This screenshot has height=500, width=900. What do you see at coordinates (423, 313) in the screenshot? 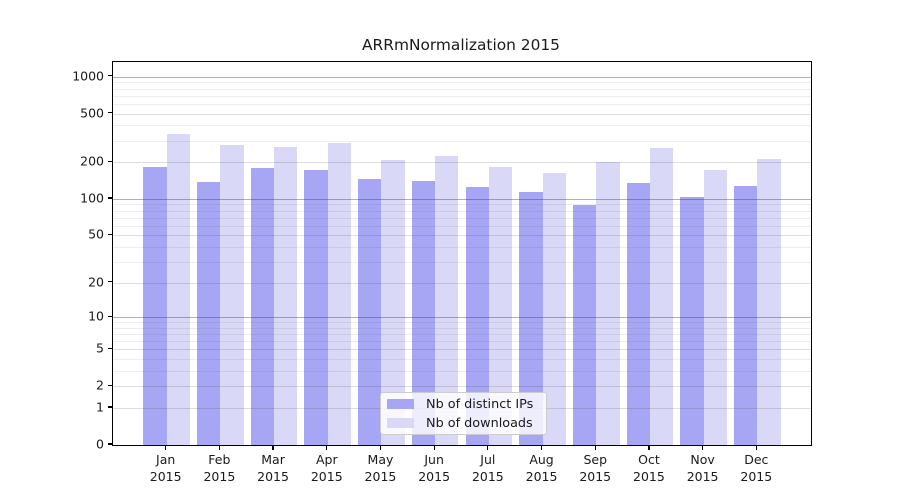
I see `bar-nb-of-distinct-ips-jun-2015` at bounding box center [423, 313].